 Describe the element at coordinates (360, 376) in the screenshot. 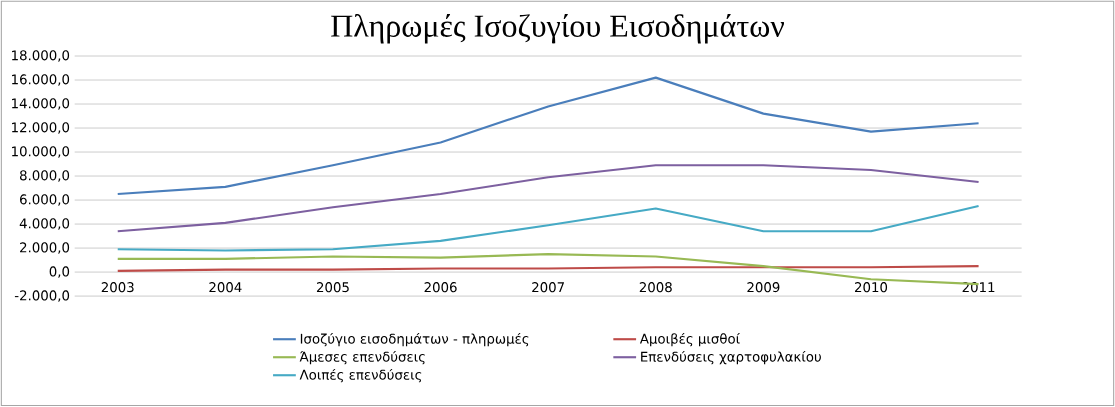

I see `legend-label: Λοιπές επενδύσεις` at that location.